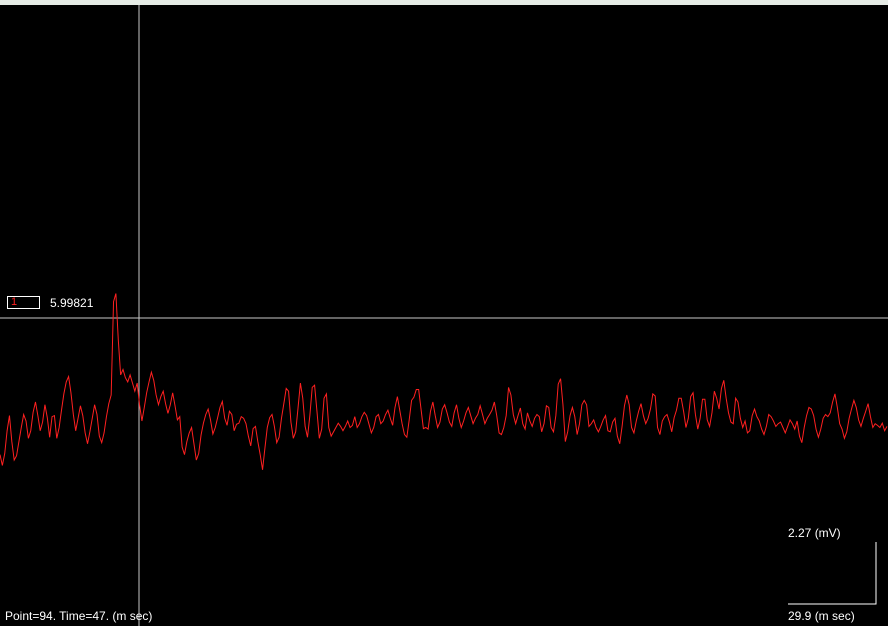  Describe the element at coordinates (832, 573) in the screenshot. I see `scale-bar` at that location.